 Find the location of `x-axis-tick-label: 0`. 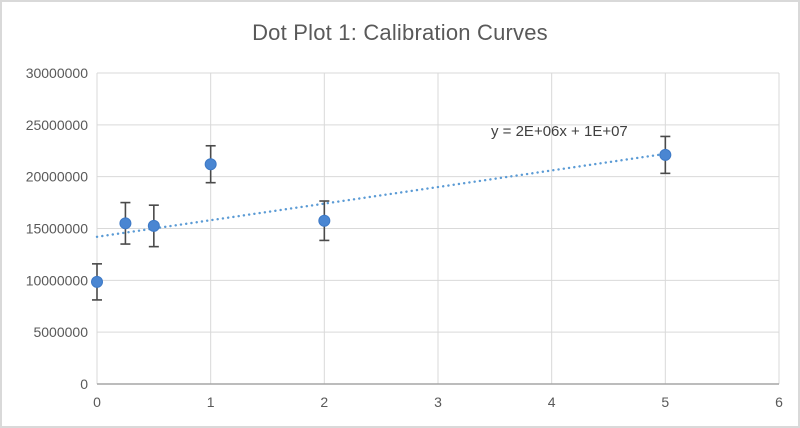

x-axis-tick-label: 0 is located at coordinates (97, 402).